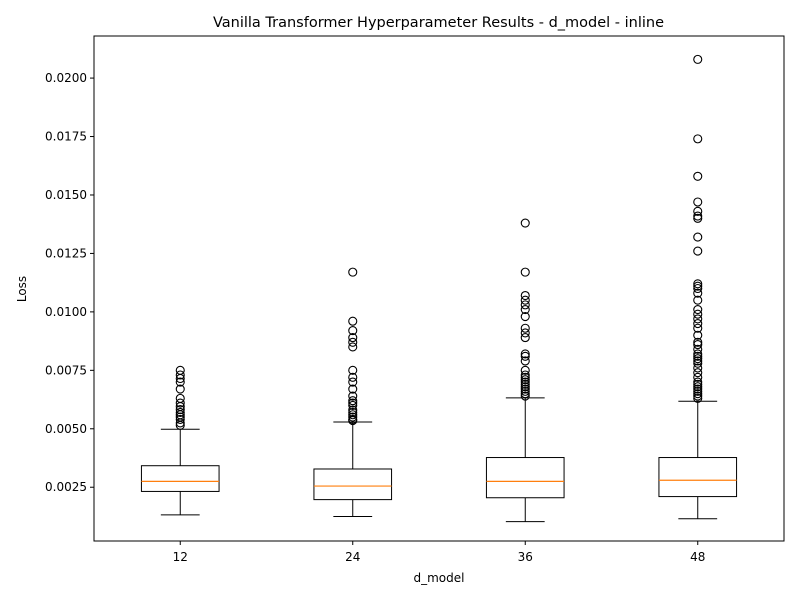 This screenshot has width=800, height=600. What do you see at coordinates (66, 195) in the screenshot?
I see `y-tick-label: 0.0150` at bounding box center [66, 195].